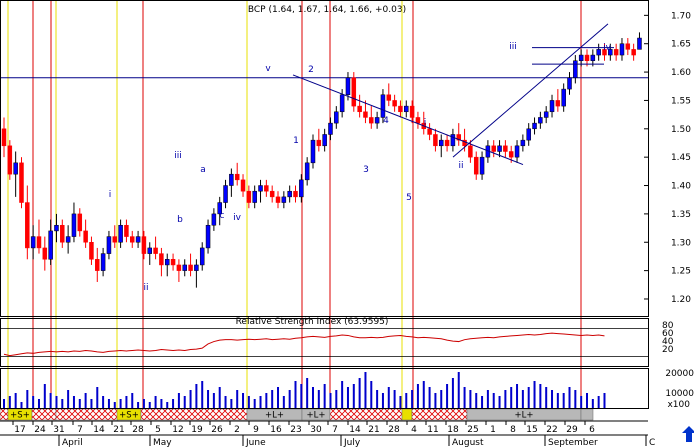  I want to click on ascending-trendline, so click(530, 90).